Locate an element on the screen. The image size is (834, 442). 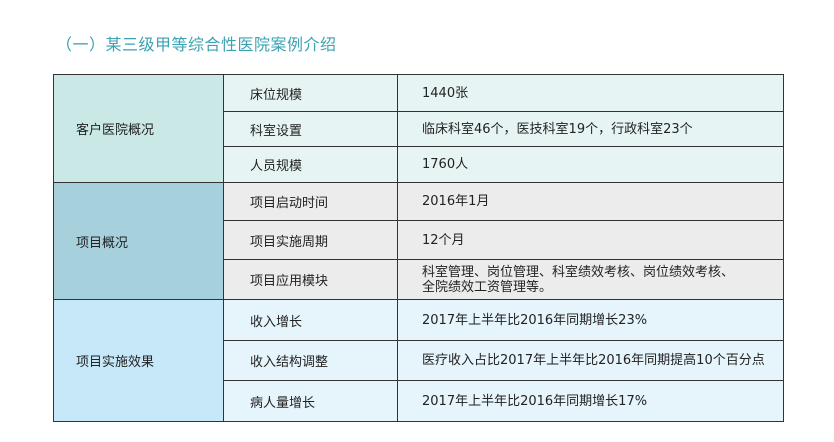
item-label: 收入增长 is located at coordinates (310, 320).